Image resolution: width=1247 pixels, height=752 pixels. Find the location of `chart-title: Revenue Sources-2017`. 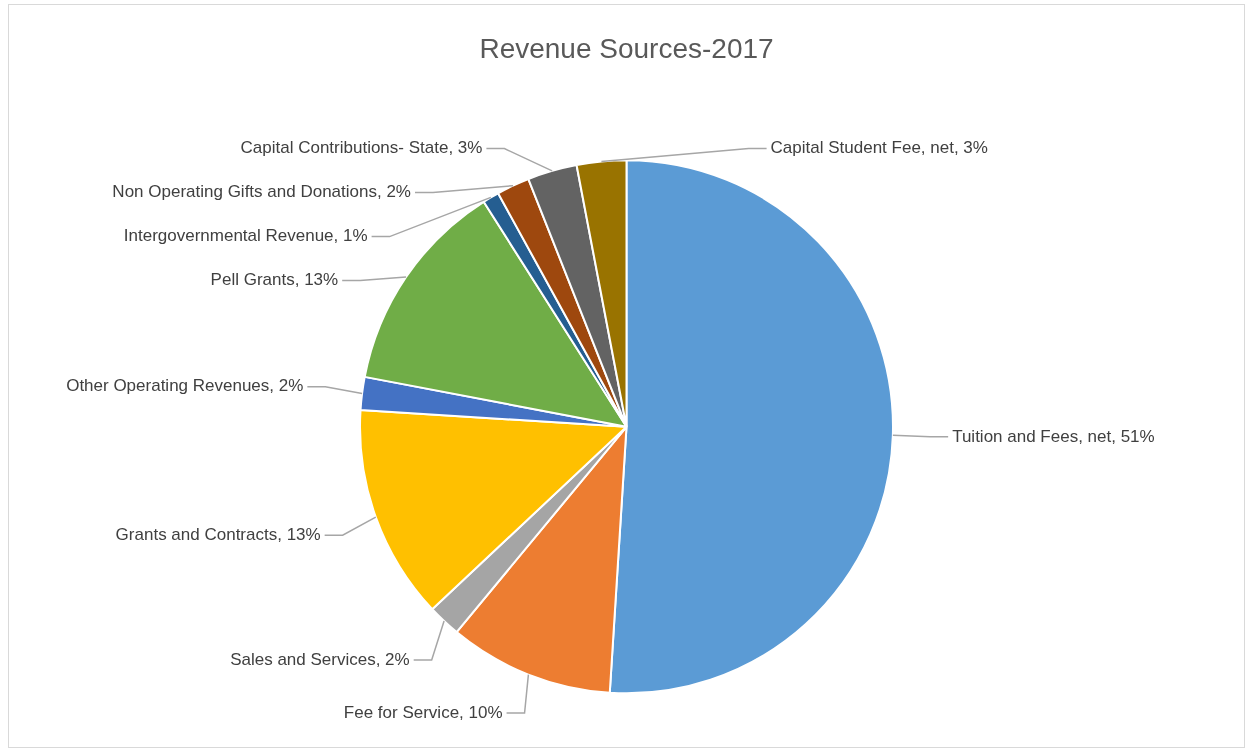

chart-title: Revenue Sources-2017 is located at coordinates (626, 48).